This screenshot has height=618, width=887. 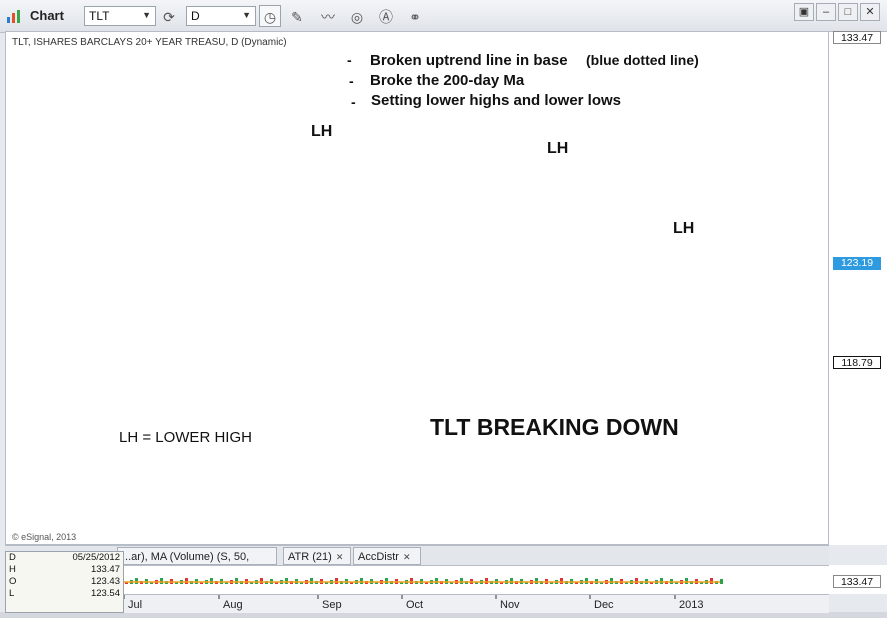 What do you see at coordinates (44, 537) in the screenshot?
I see `copyright-text: © eSignal, 2013` at bounding box center [44, 537].